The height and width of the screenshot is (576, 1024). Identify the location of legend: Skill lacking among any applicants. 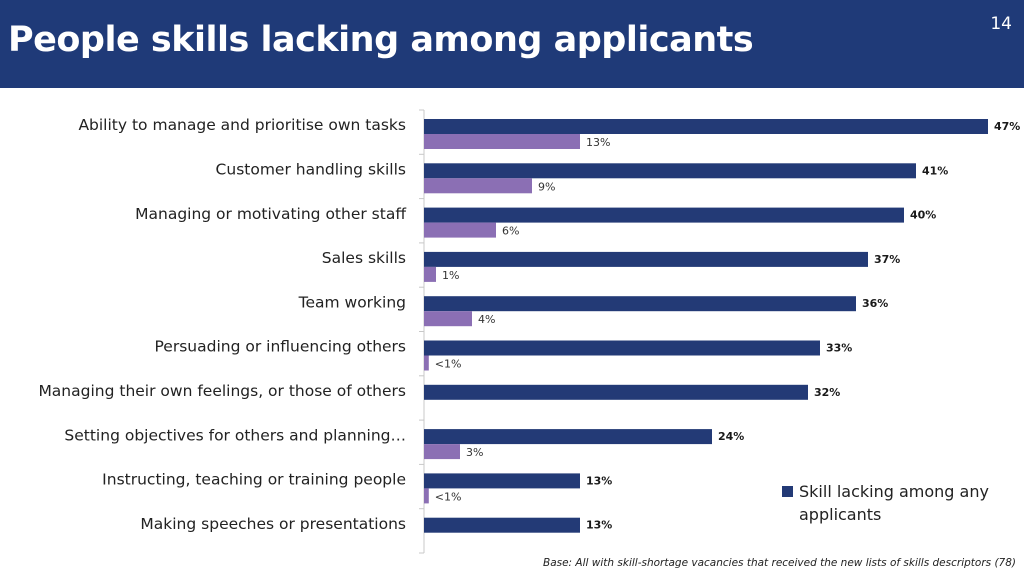
(897, 503).